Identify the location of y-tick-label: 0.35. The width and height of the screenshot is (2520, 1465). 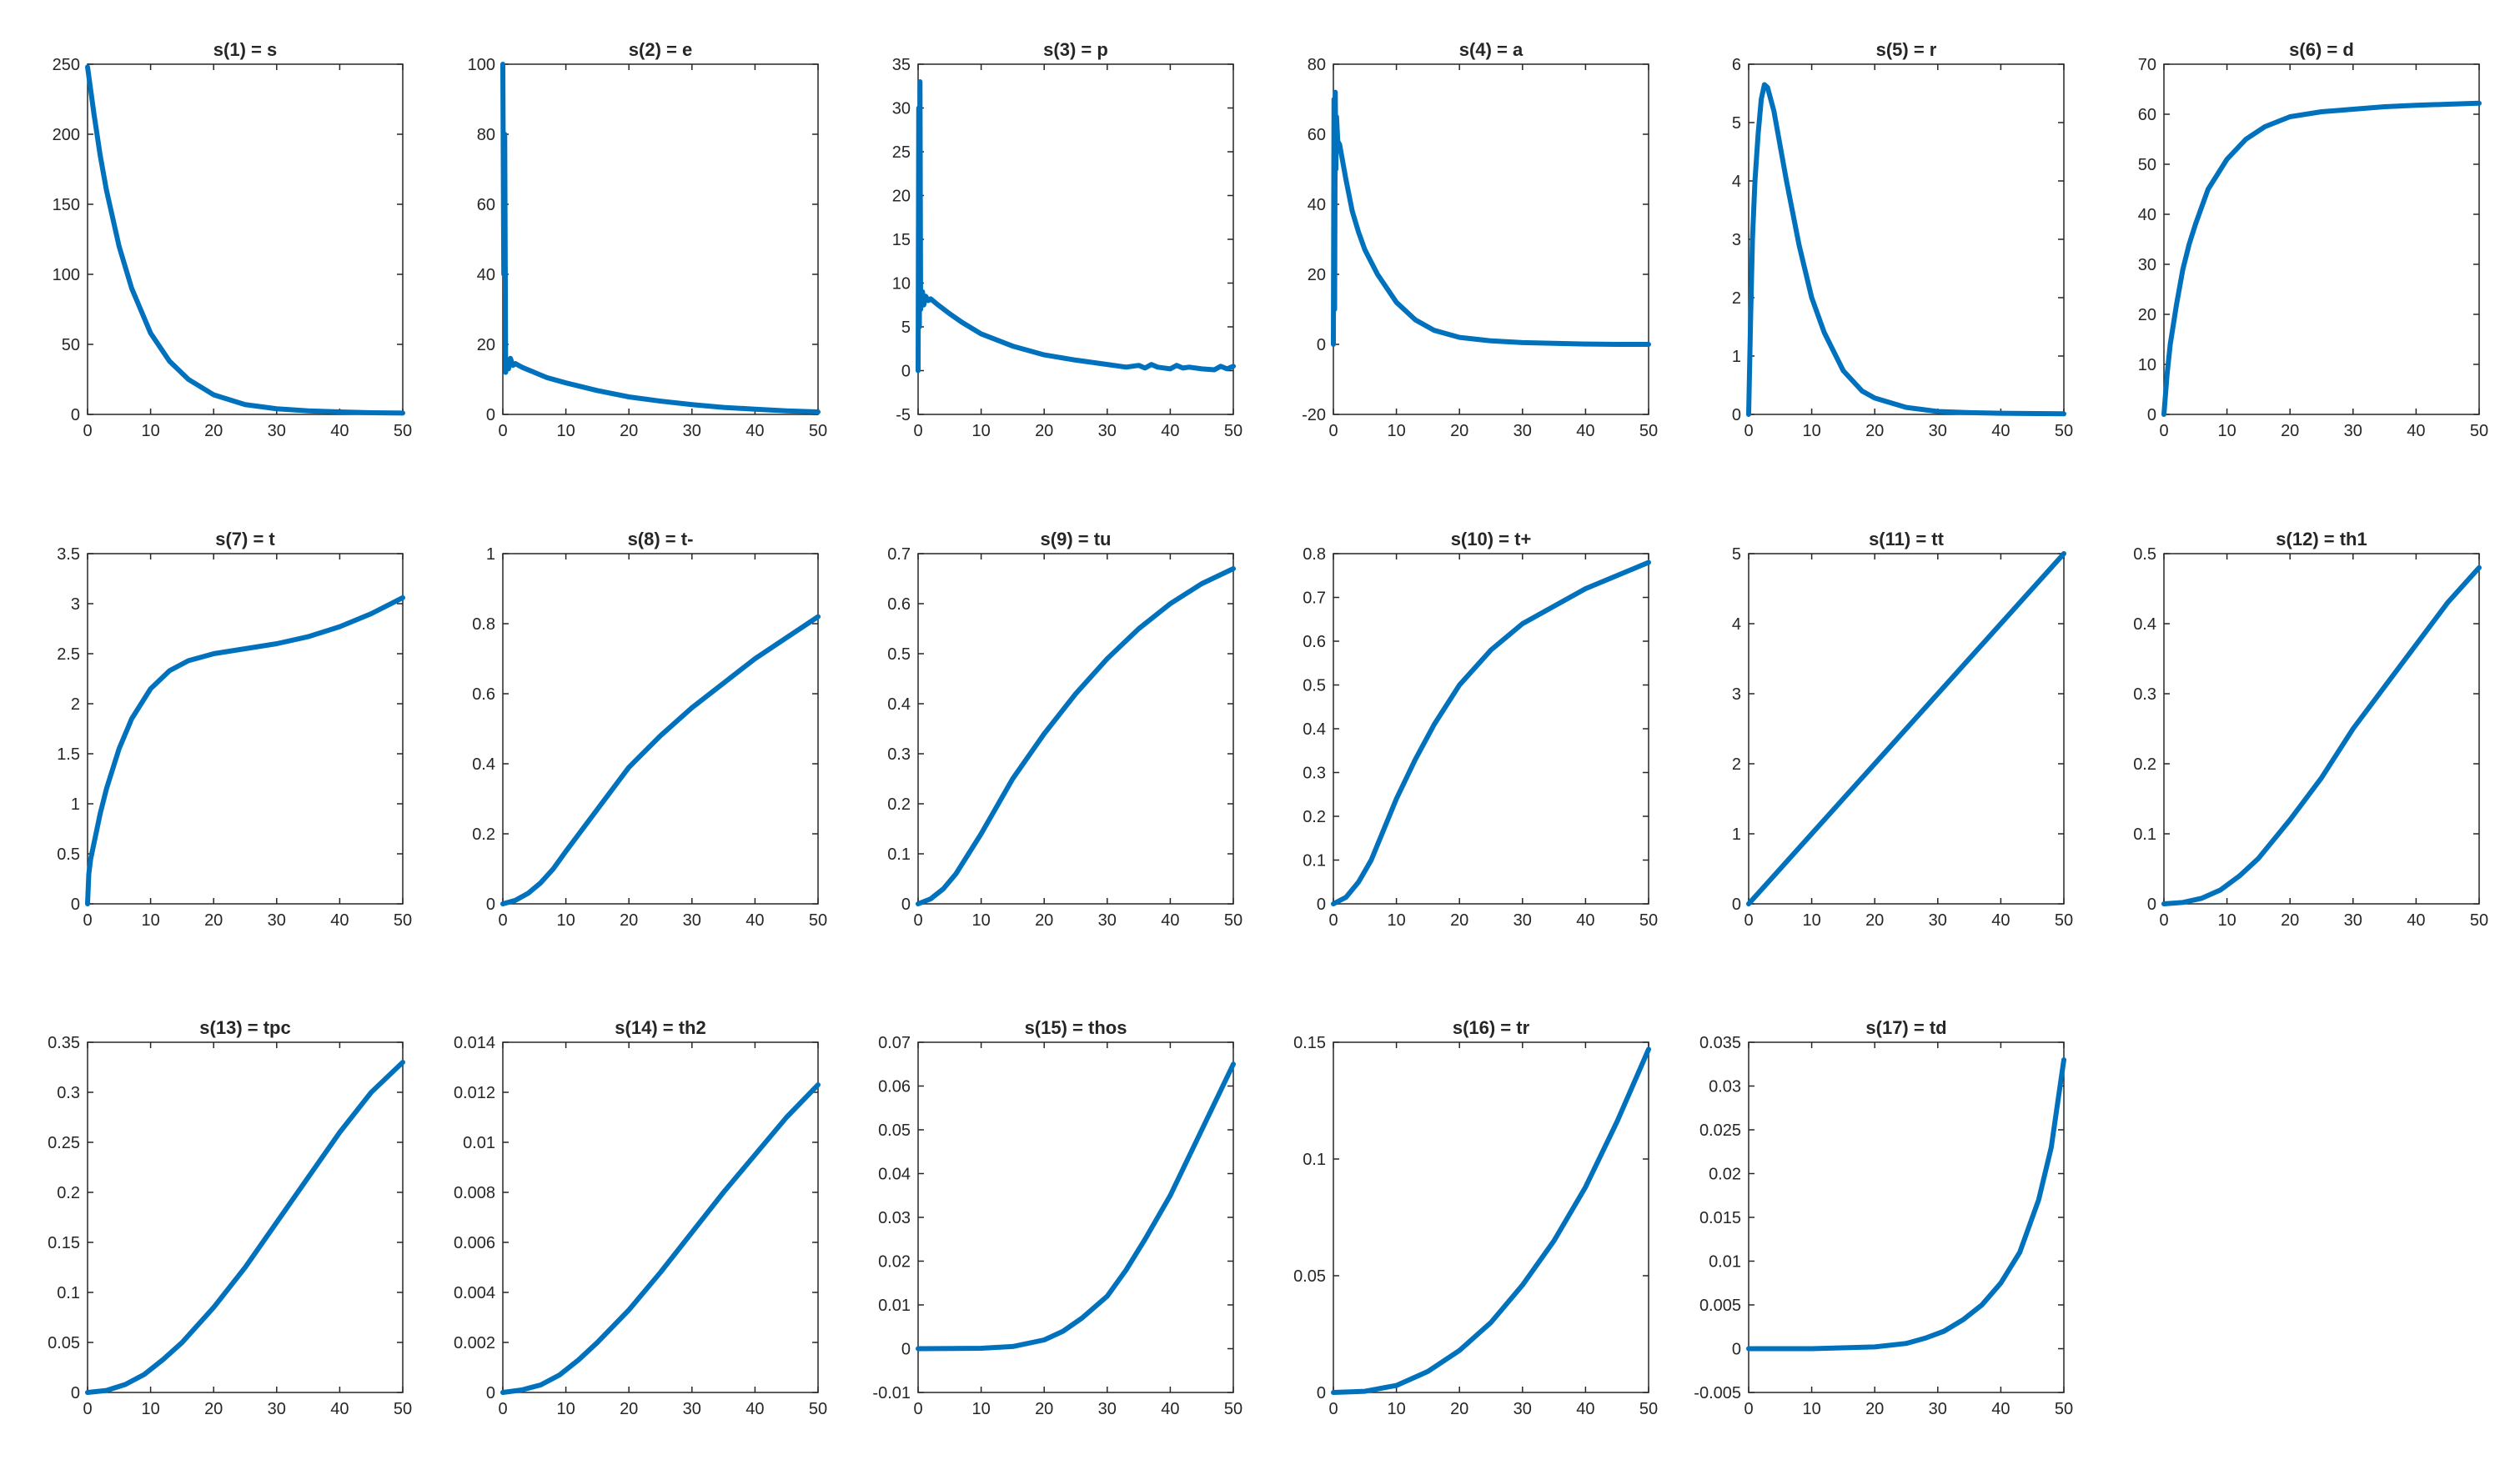
(64, 1043).